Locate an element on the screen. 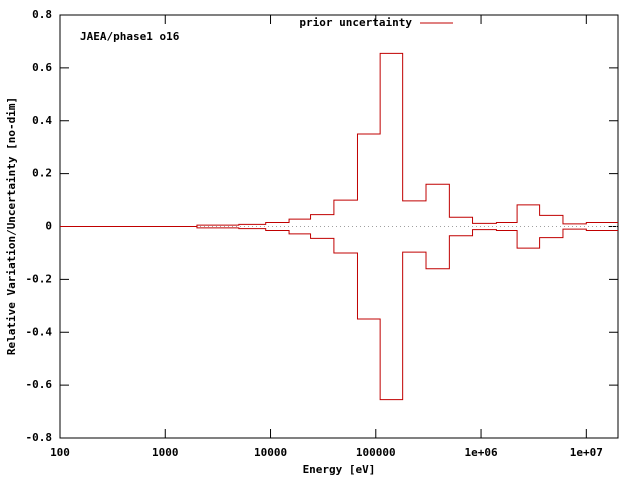 The image size is (640, 480). y-tick-label: -0.8 is located at coordinates (39, 437).